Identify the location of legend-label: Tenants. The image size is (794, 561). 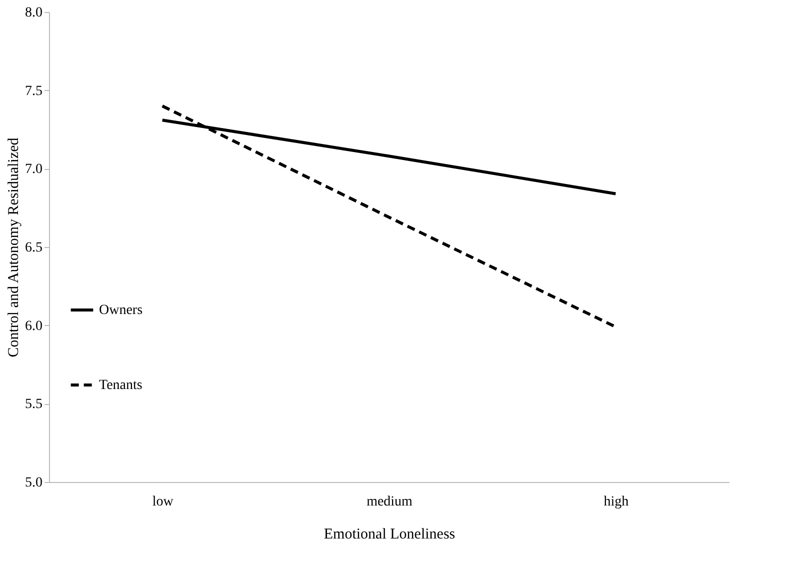
(120, 385).